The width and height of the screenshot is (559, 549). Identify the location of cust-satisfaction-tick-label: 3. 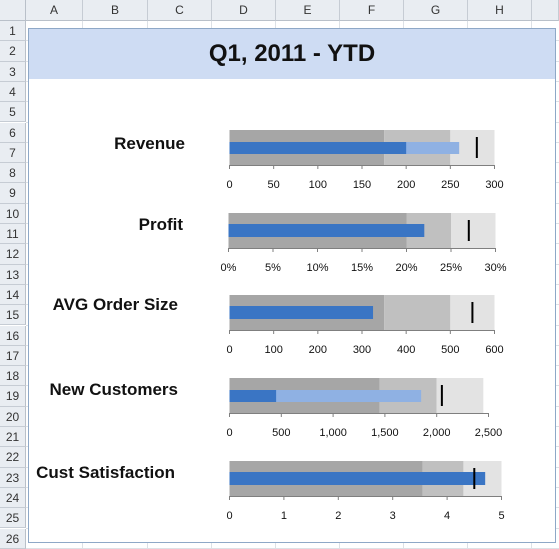
(393, 516).